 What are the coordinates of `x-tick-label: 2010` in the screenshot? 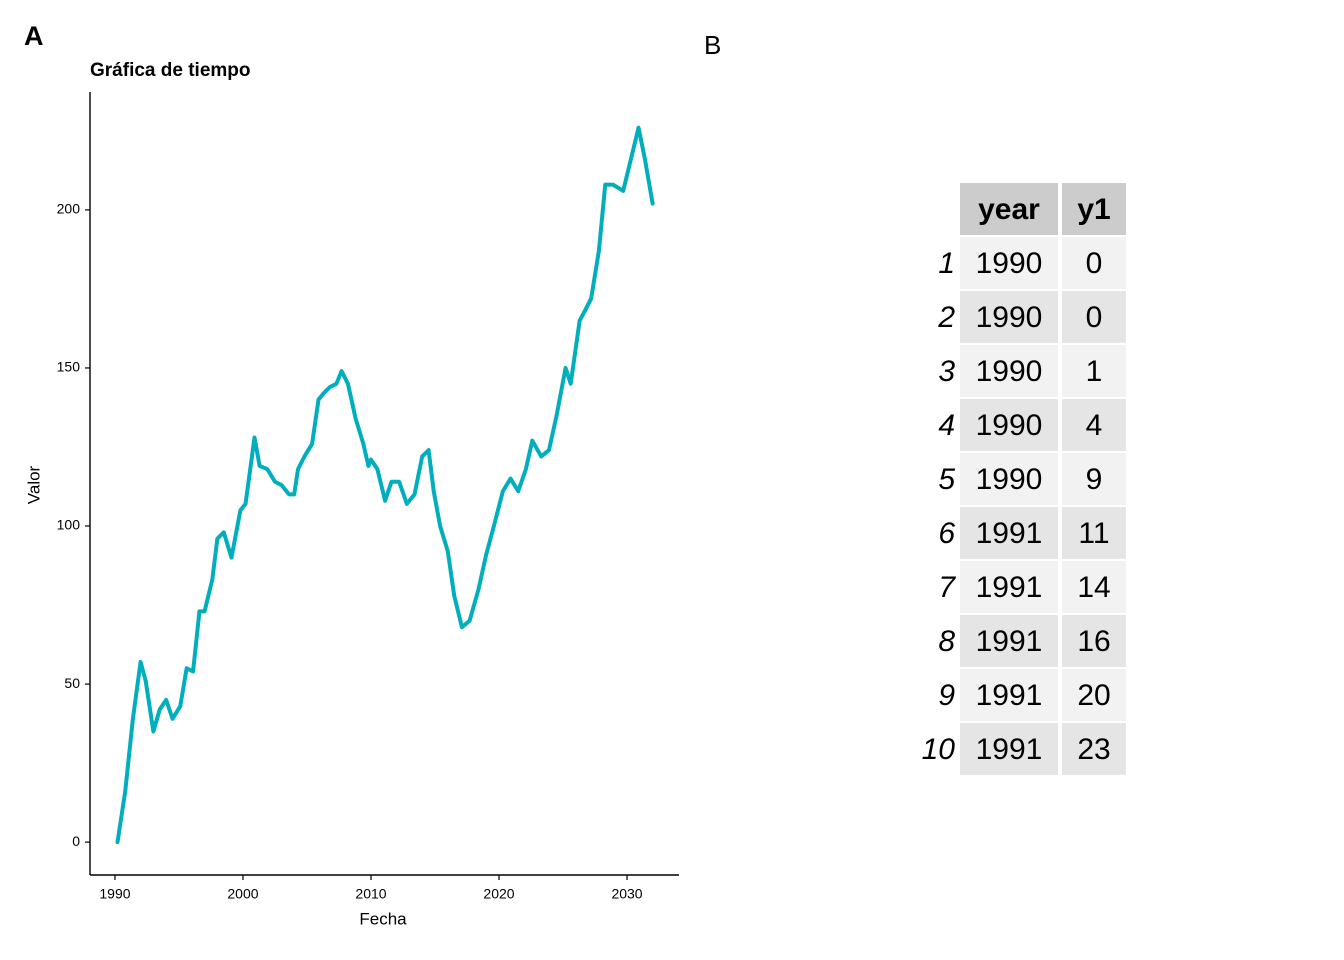 It's located at (370, 894).